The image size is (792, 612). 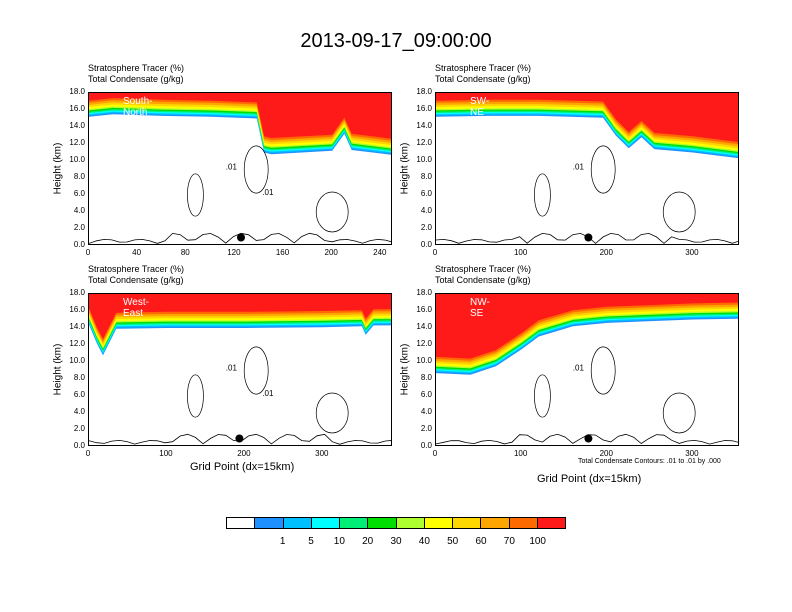 I want to click on colorbar-label: 50, so click(x=453, y=541).